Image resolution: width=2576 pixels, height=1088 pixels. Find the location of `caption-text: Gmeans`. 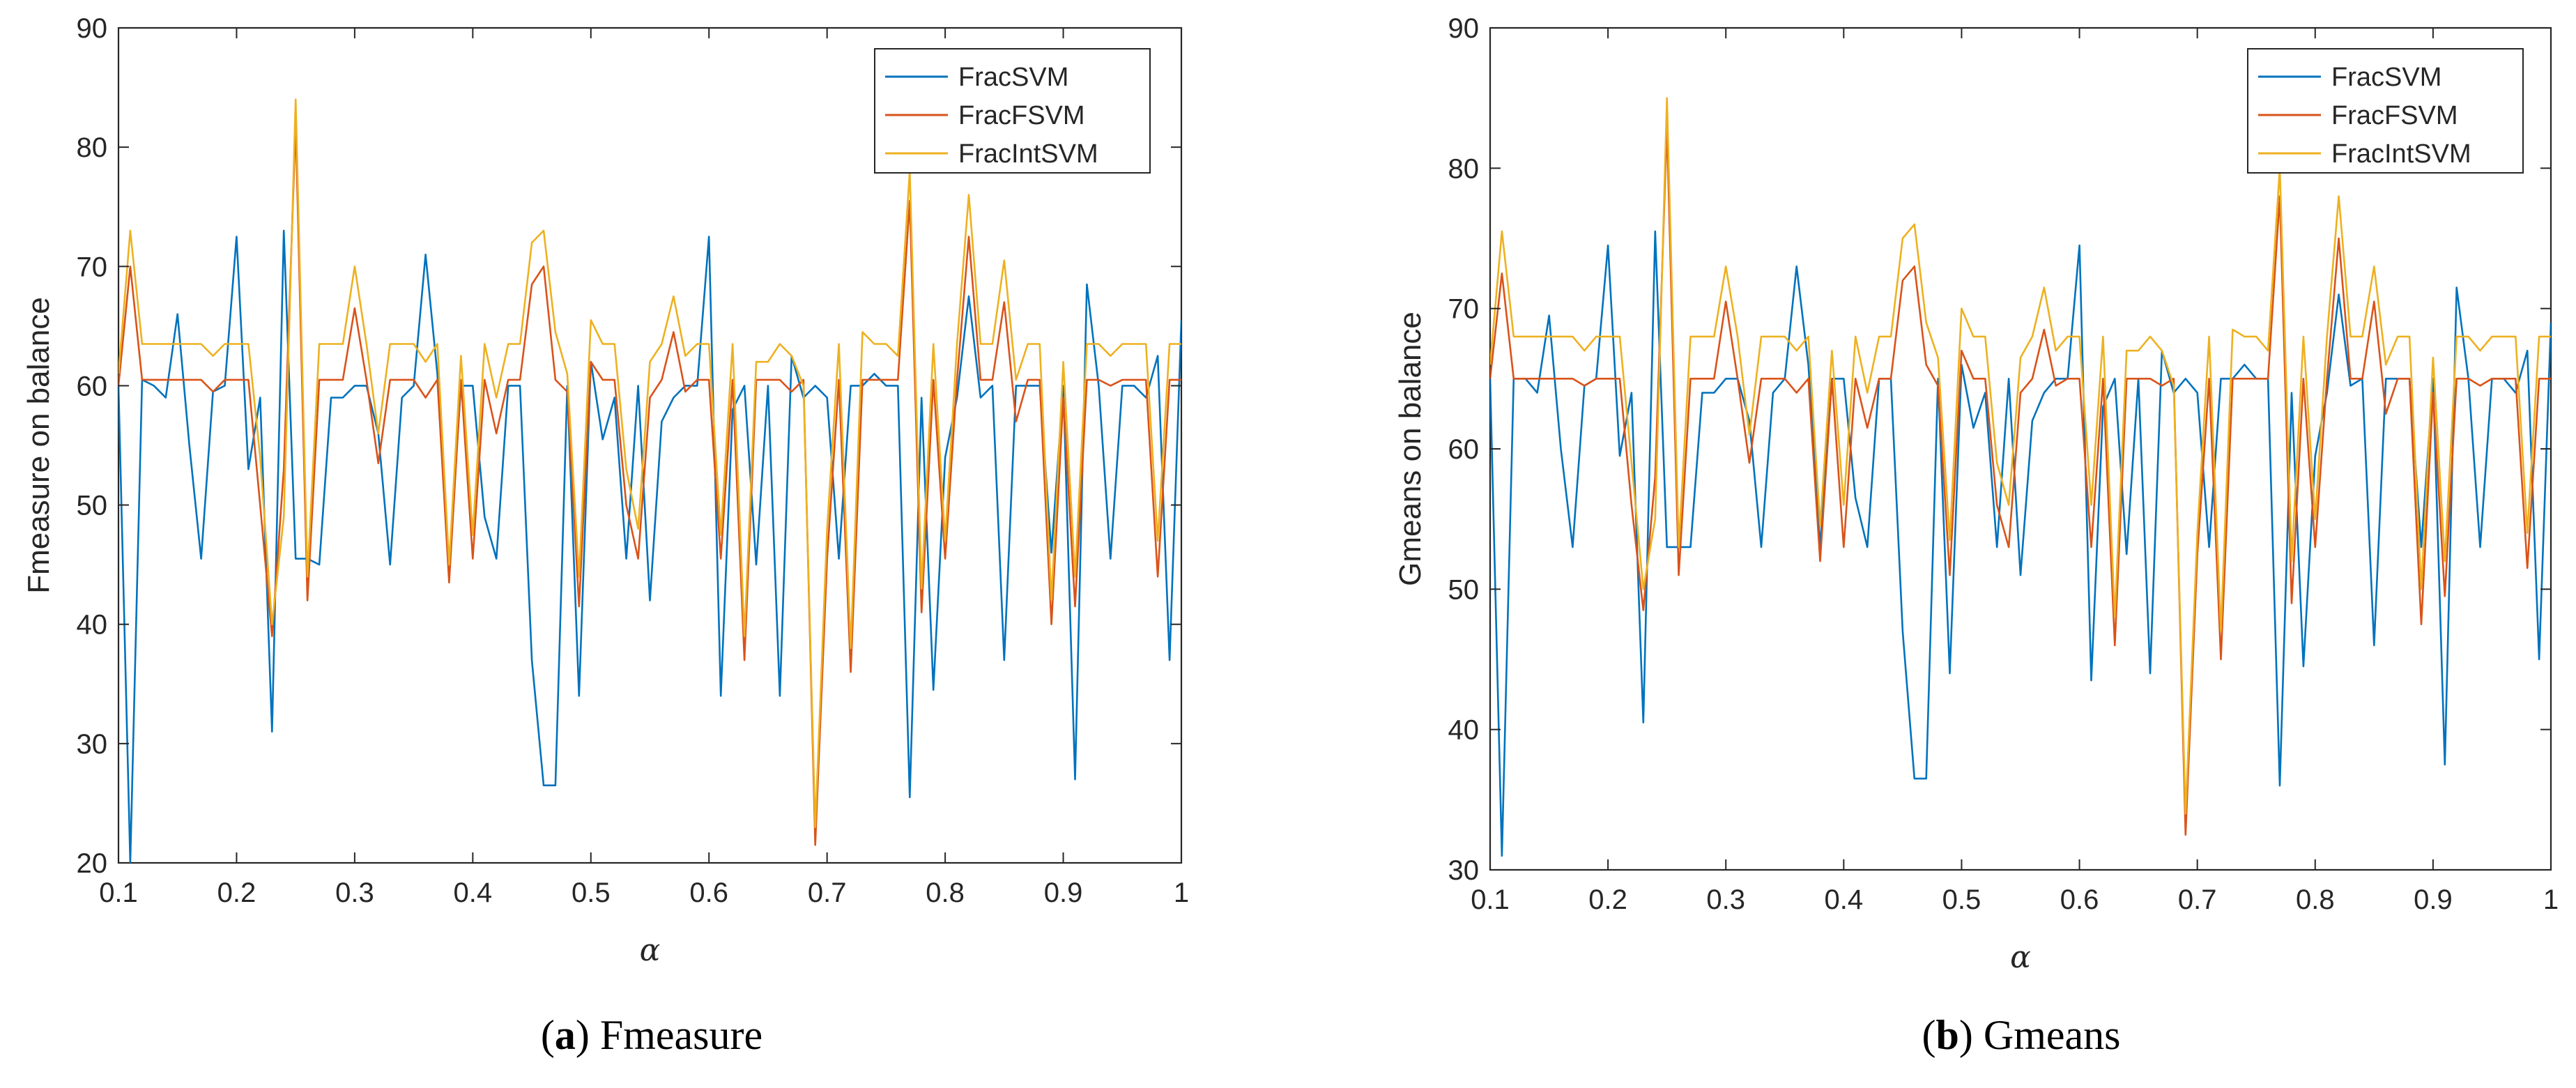

caption-text: Gmeans is located at coordinates (2052, 1035).